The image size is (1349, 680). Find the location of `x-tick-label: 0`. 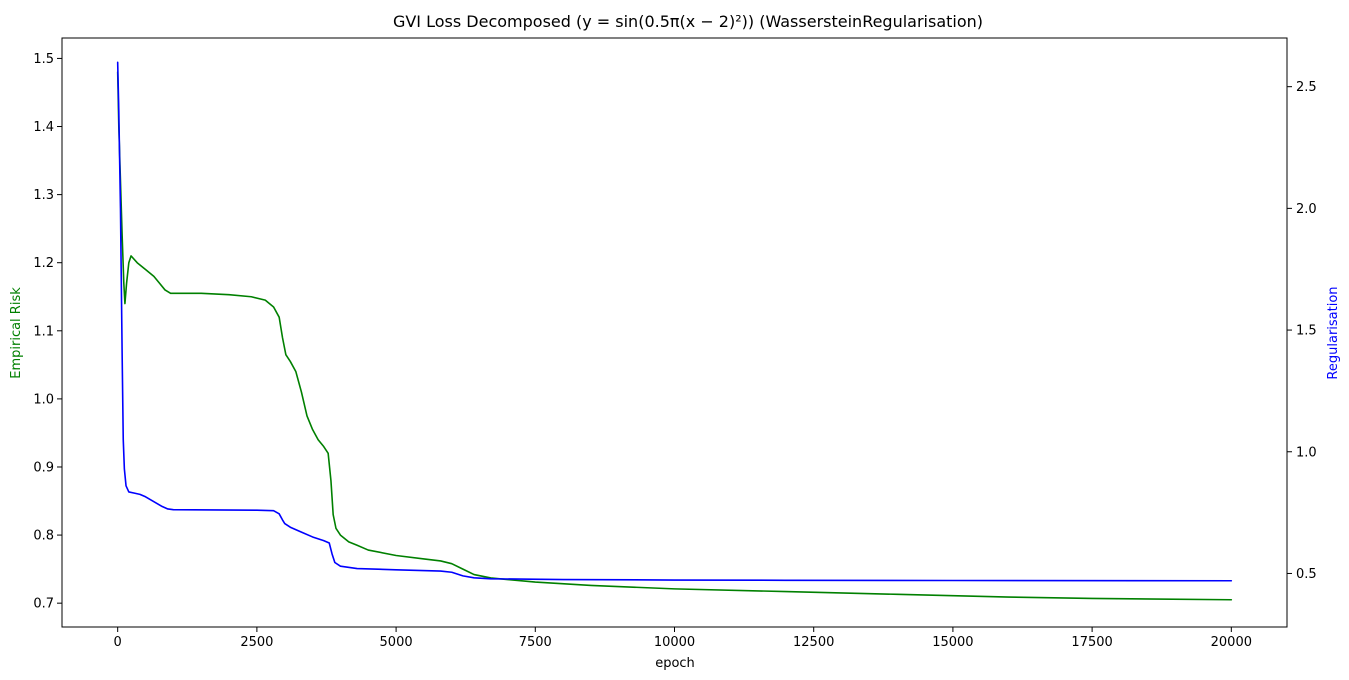

x-tick-label: 0 is located at coordinates (118, 642).